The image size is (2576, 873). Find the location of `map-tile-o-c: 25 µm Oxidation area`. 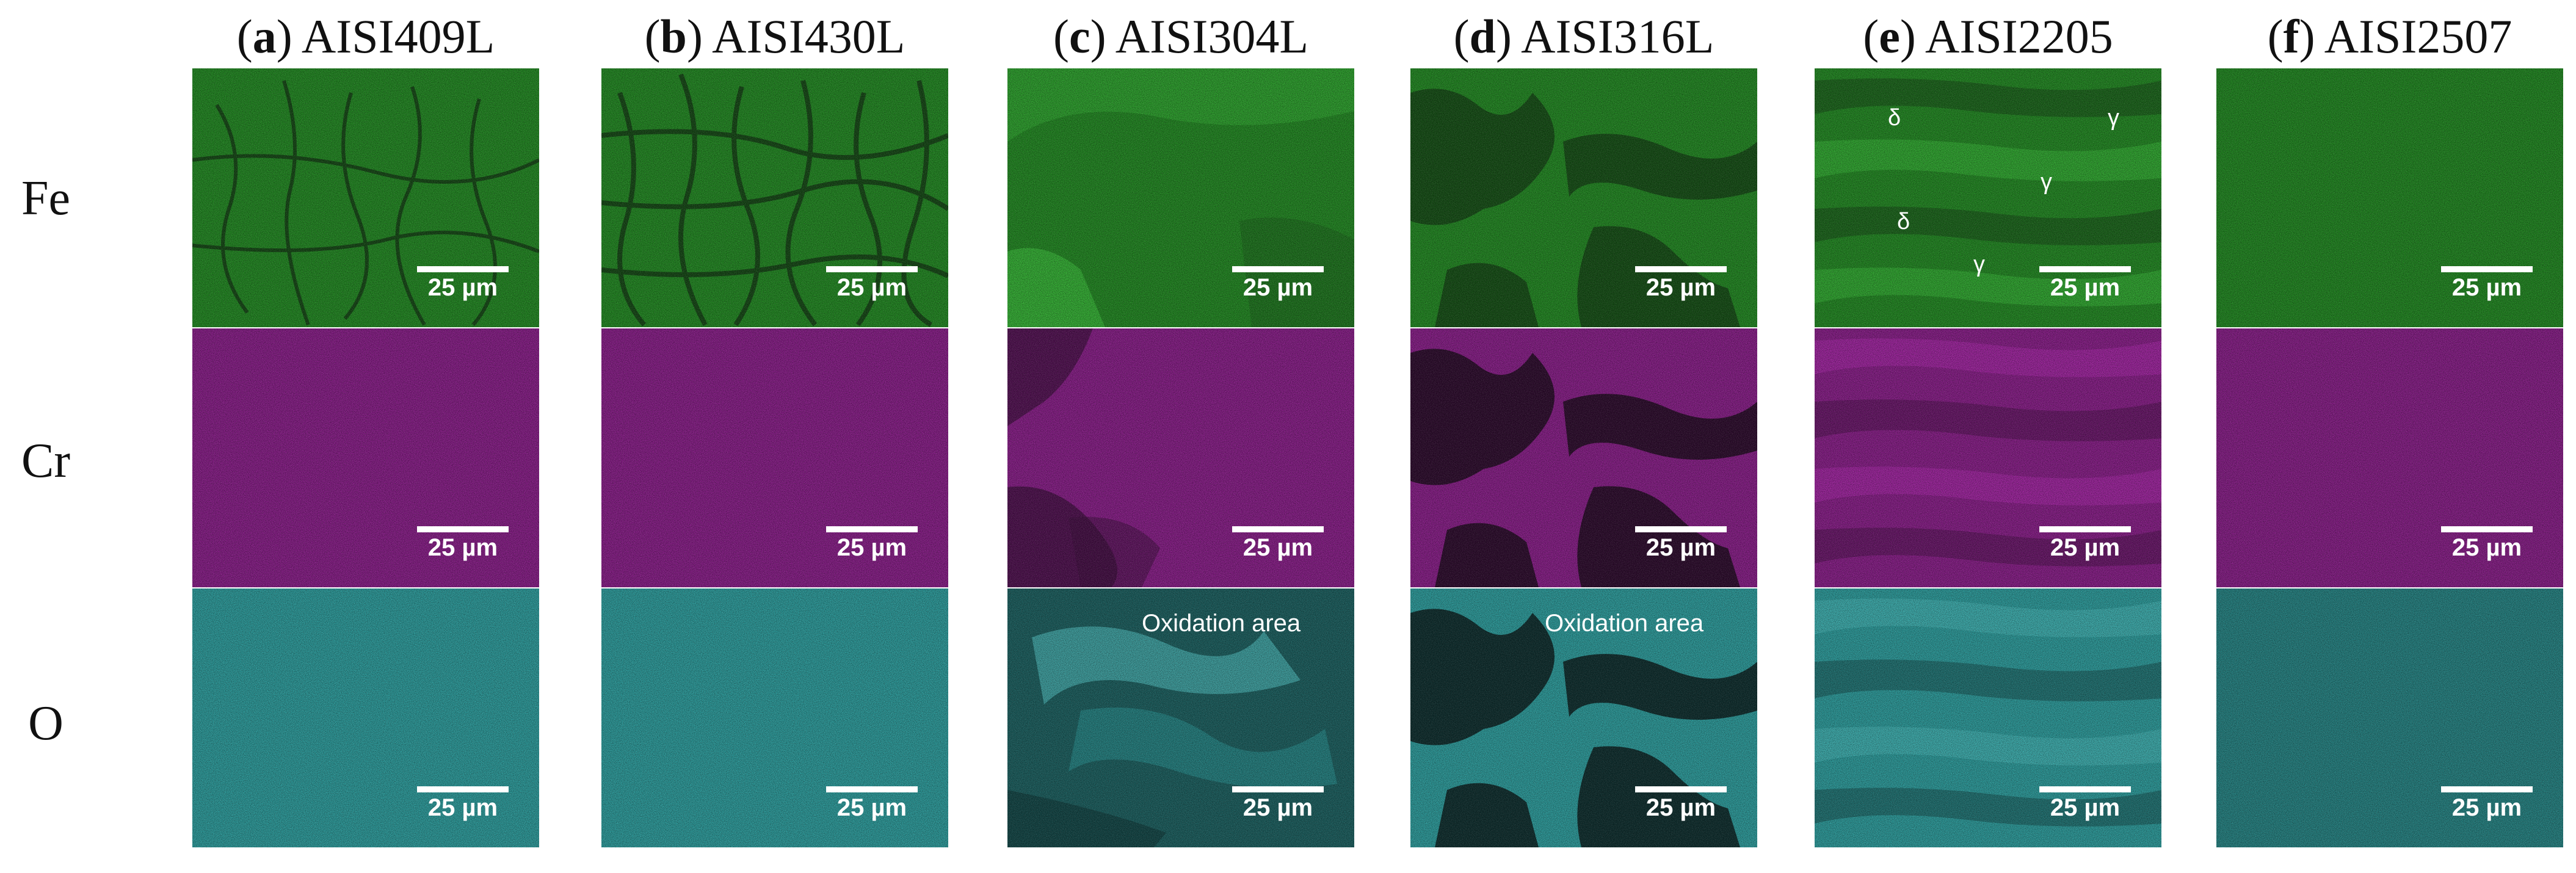

map-tile-o-c: 25 µm Oxidation area is located at coordinates (1180, 718).